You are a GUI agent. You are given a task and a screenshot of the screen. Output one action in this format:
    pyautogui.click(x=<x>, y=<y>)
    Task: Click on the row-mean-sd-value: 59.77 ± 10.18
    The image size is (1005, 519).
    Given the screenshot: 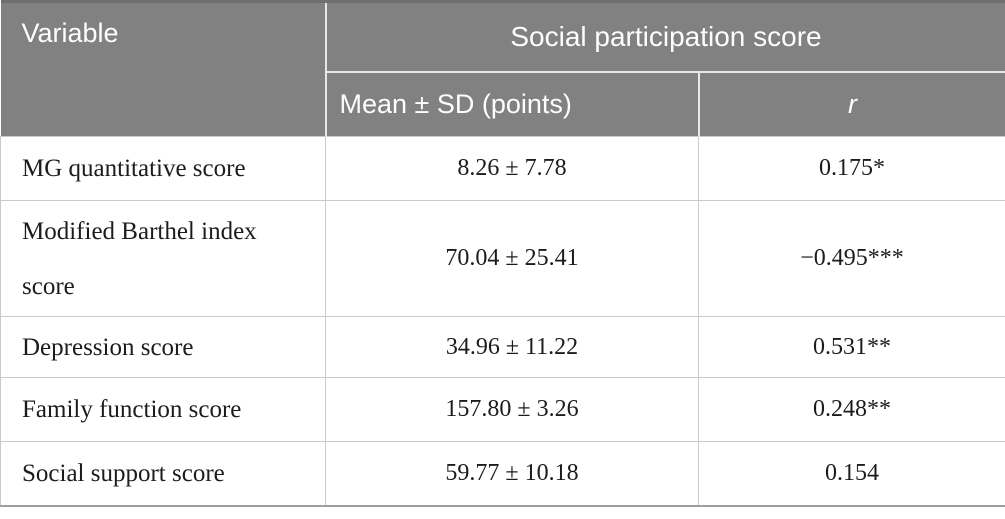 What is the action you would take?
    pyautogui.click(x=512, y=474)
    